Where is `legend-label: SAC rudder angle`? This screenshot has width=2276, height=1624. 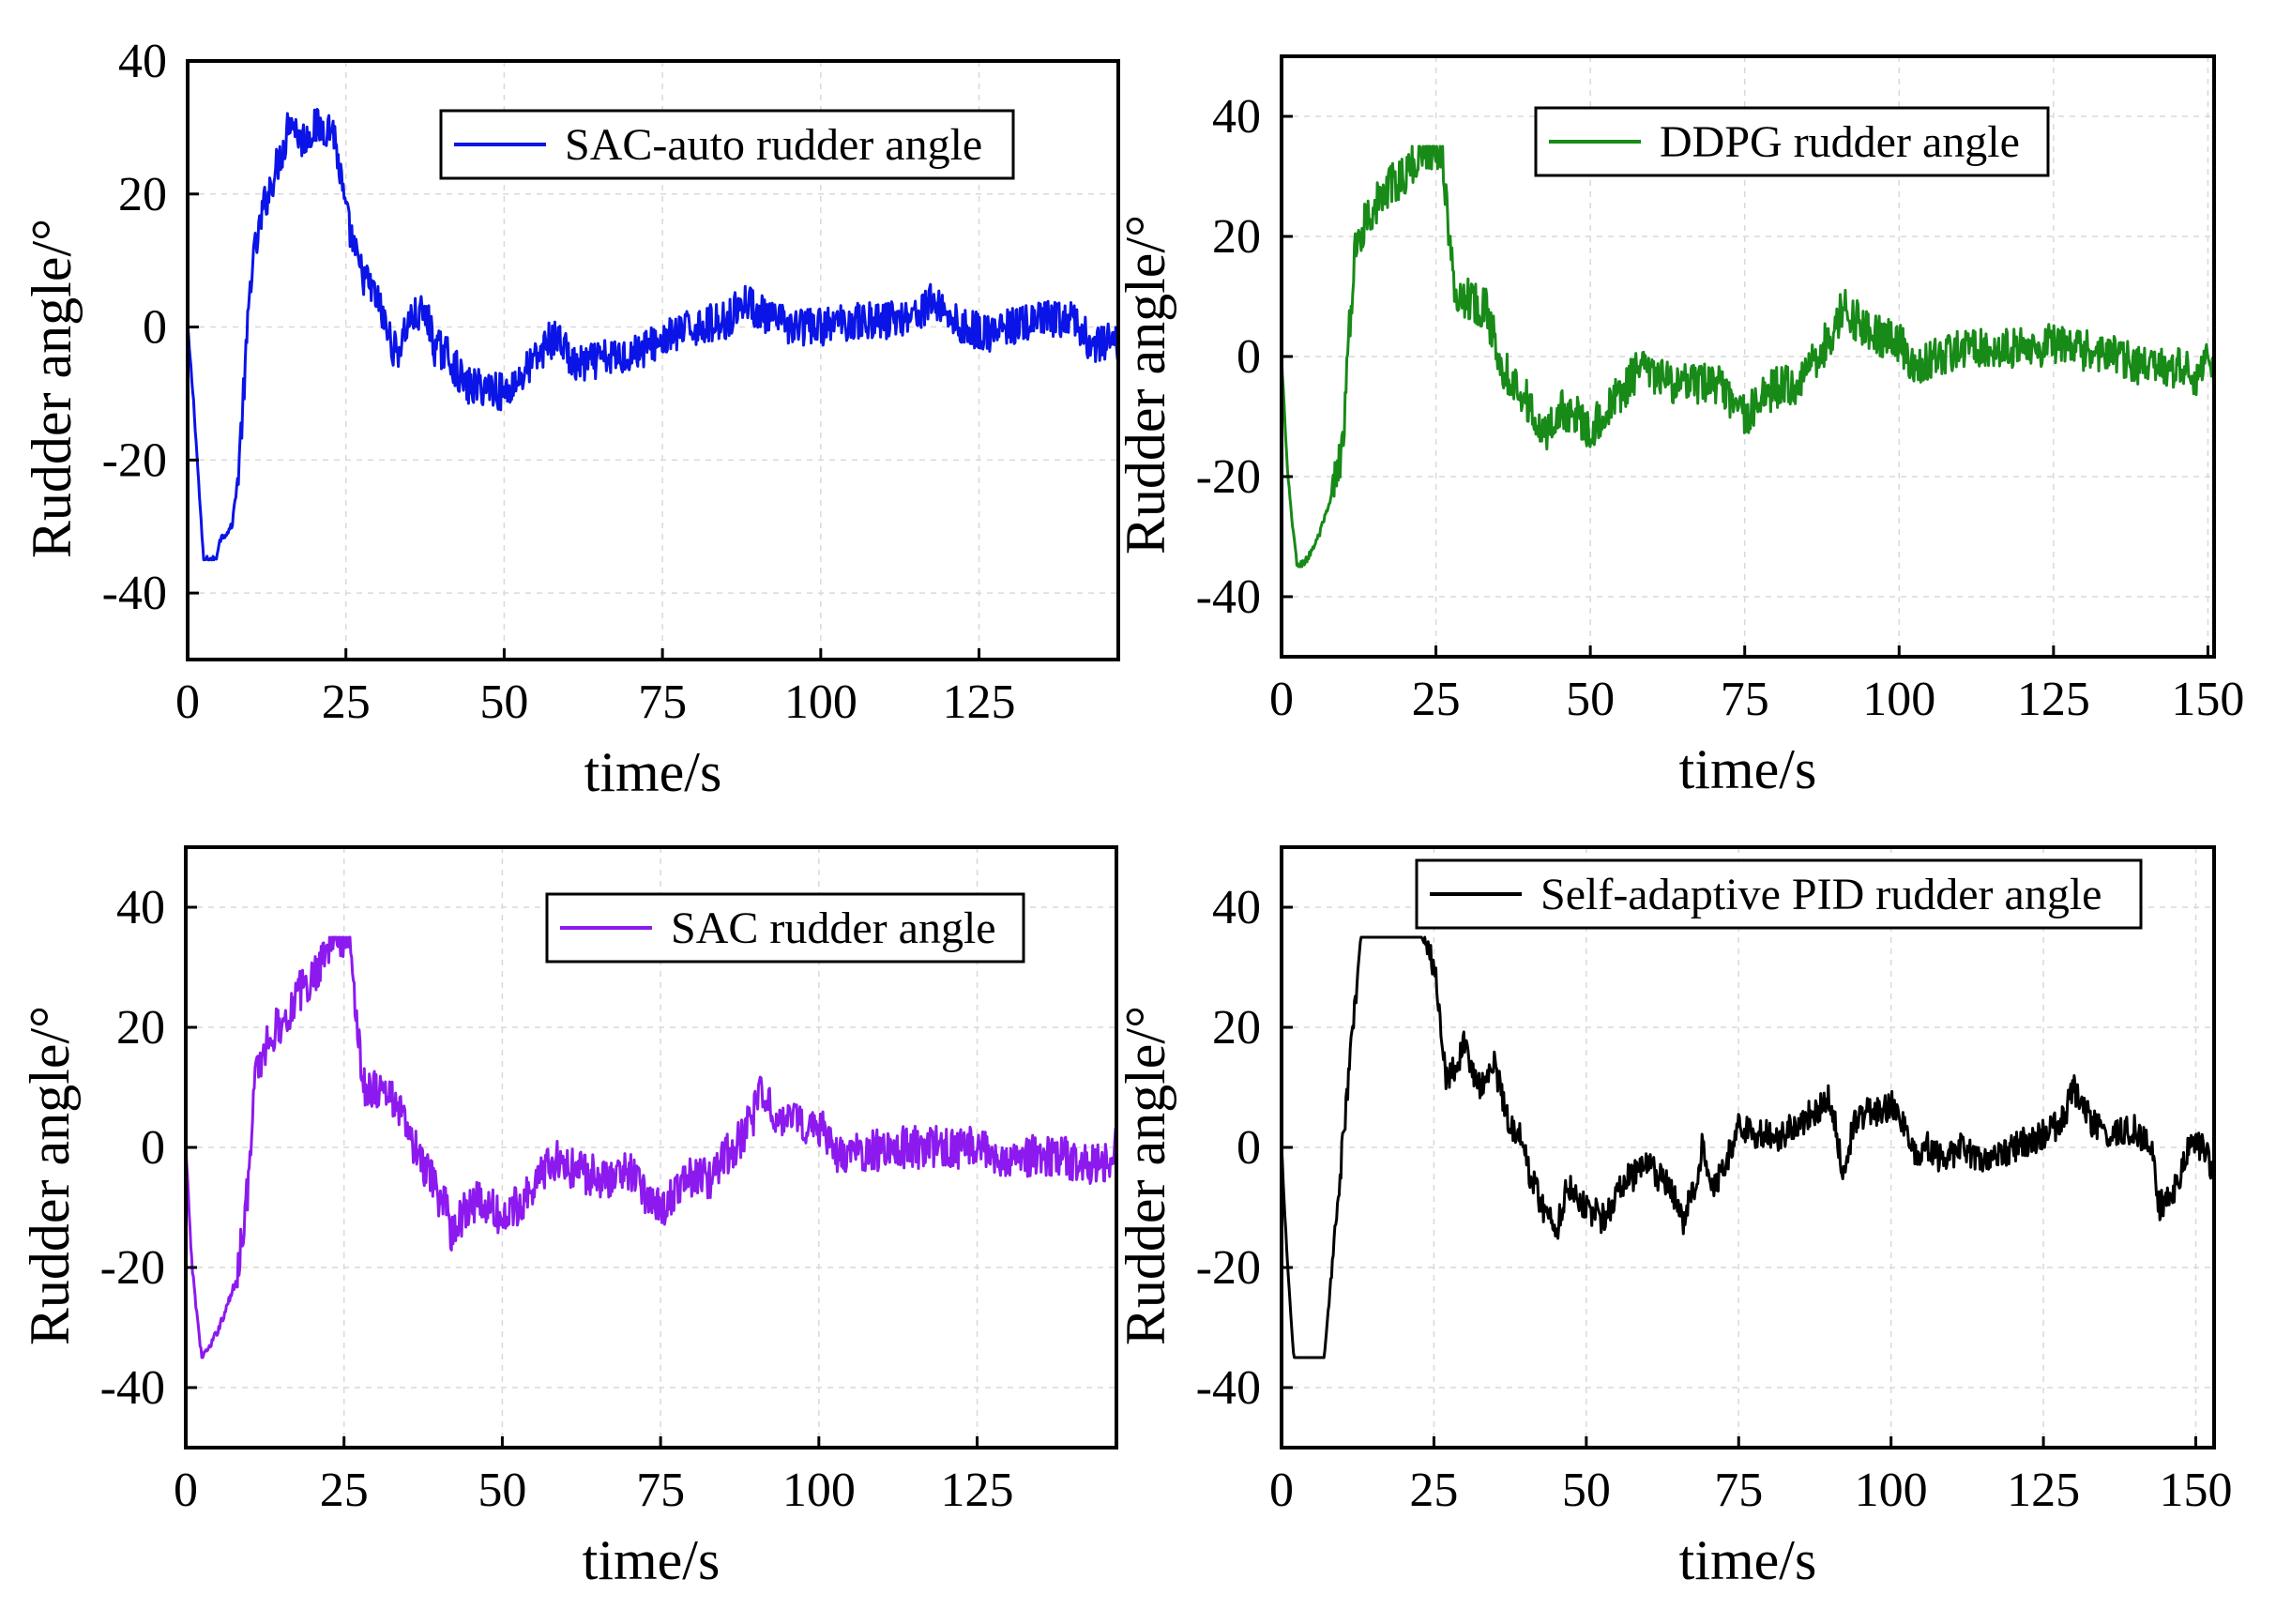 legend-label: SAC rudder angle is located at coordinates (833, 928).